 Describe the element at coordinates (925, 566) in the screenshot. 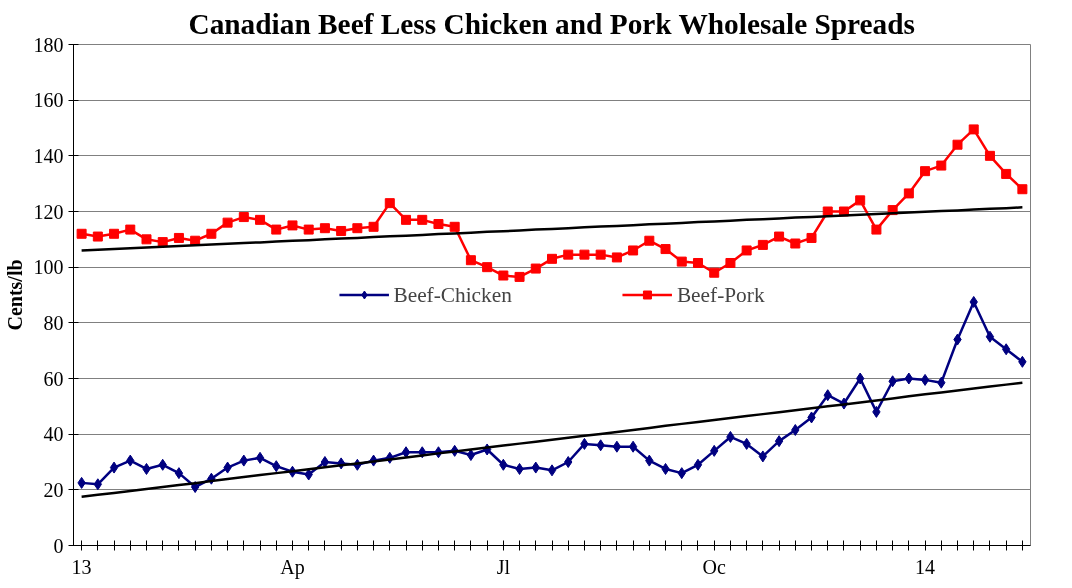

I see `x-tick-label: 14` at that location.